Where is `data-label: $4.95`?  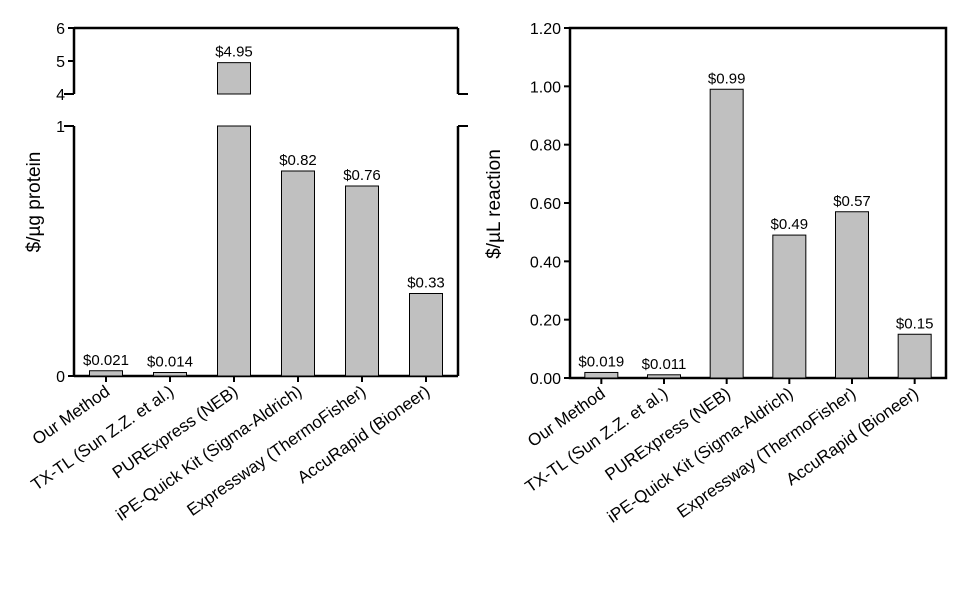 data-label: $4.95 is located at coordinates (234, 52).